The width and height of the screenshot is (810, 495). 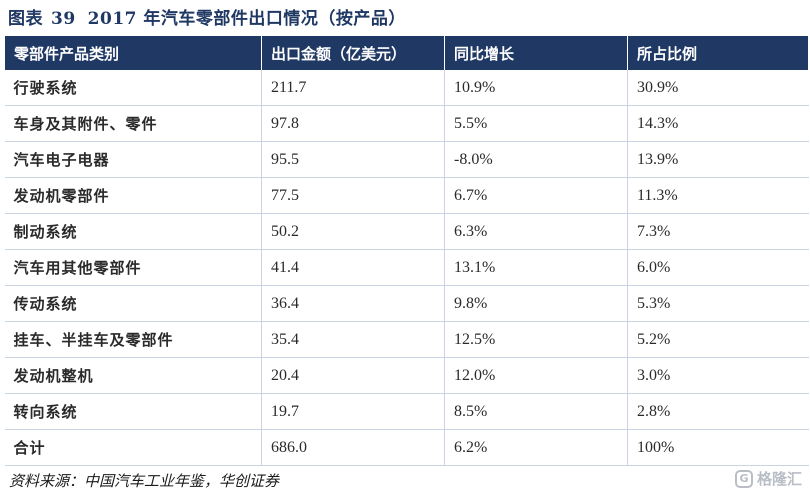 I want to click on share-cell: 100%, so click(x=718, y=447).